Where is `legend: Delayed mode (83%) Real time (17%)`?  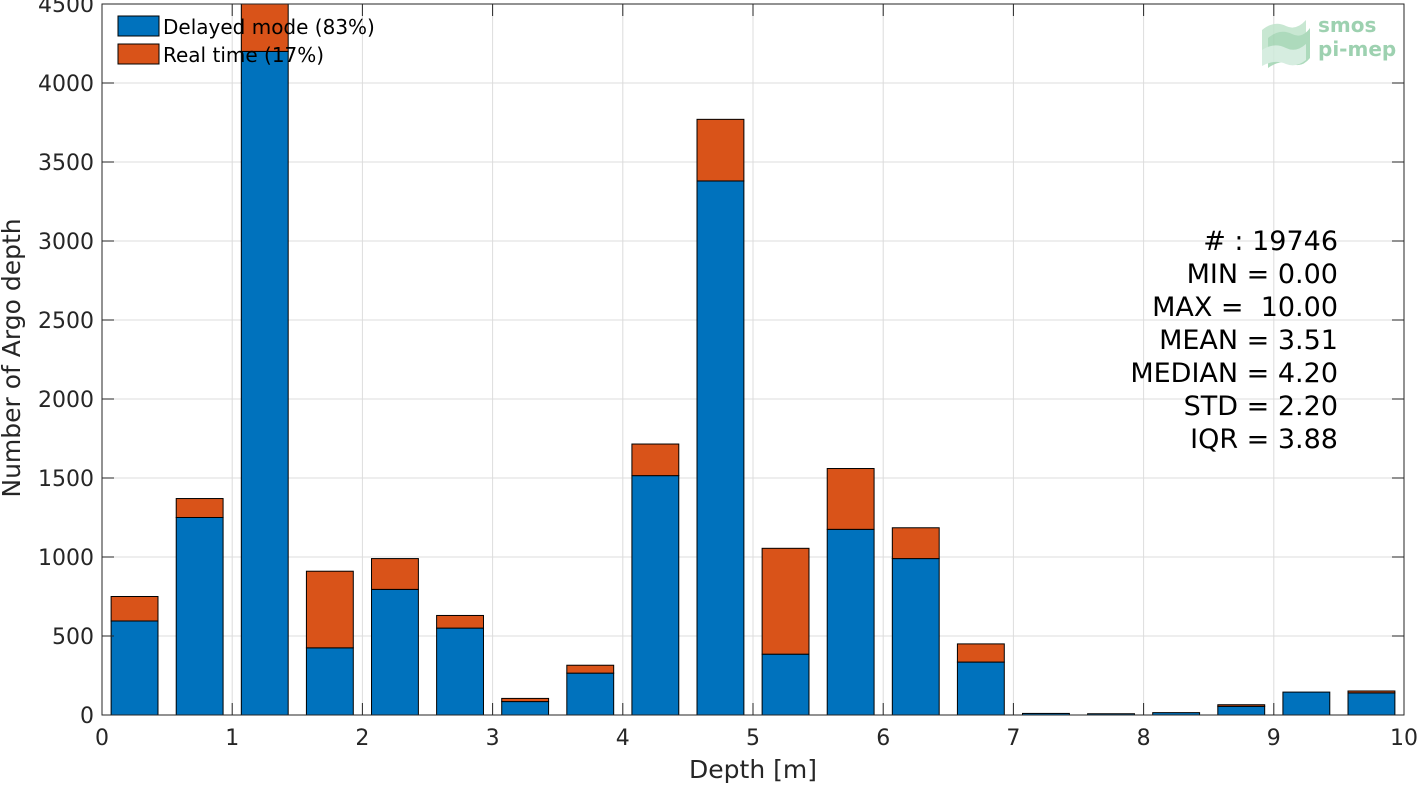 legend: Delayed mode (83%) Real time (17%) is located at coordinates (246, 41).